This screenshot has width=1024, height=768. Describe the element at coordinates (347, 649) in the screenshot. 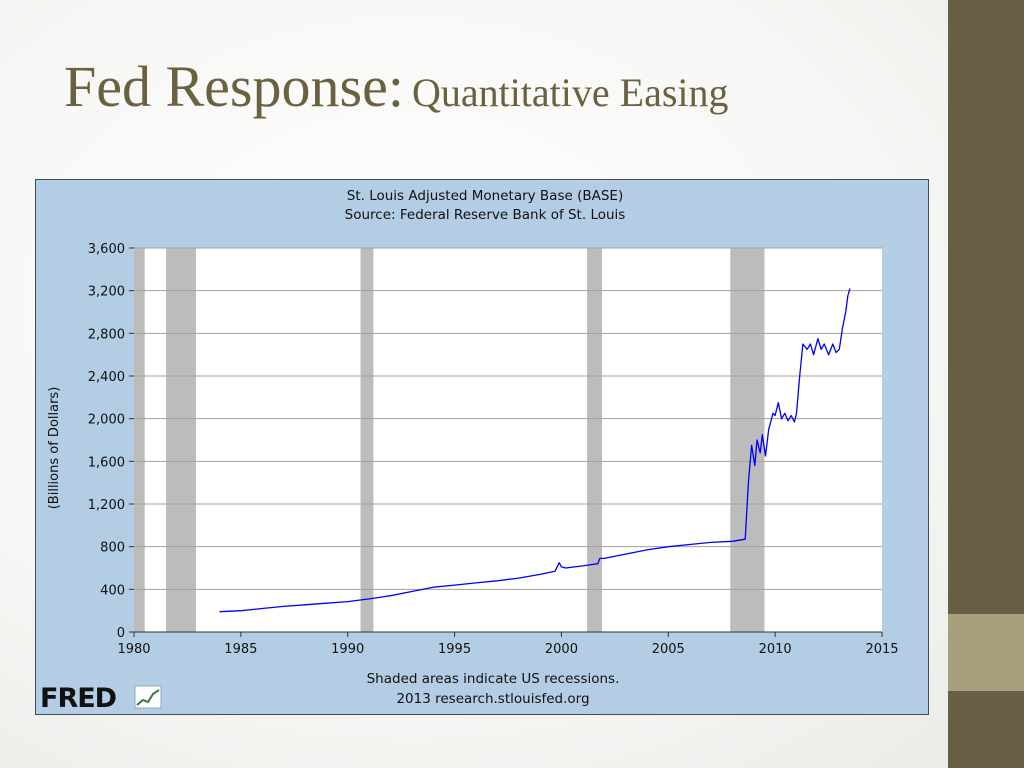

I see `x-tick-label: 1990` at that location.